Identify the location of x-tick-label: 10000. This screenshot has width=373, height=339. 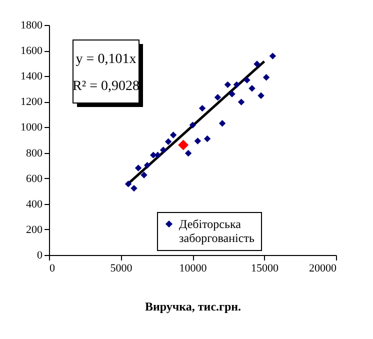
(193, 268).